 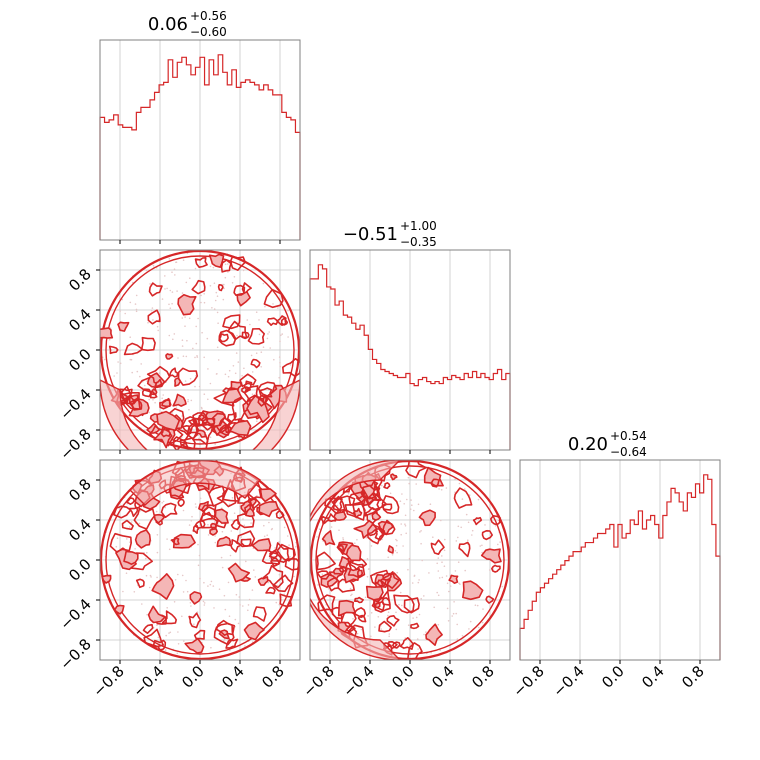 I want to click on y-tick-label-row3-1: −0.4, so click(x=75, y=614).